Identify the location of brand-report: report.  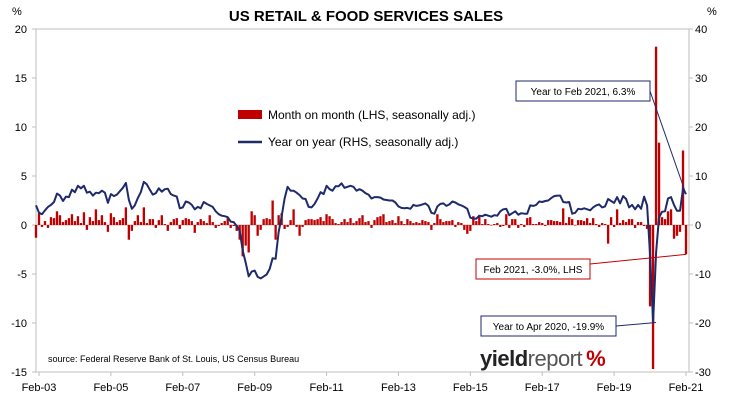
(555, 358).